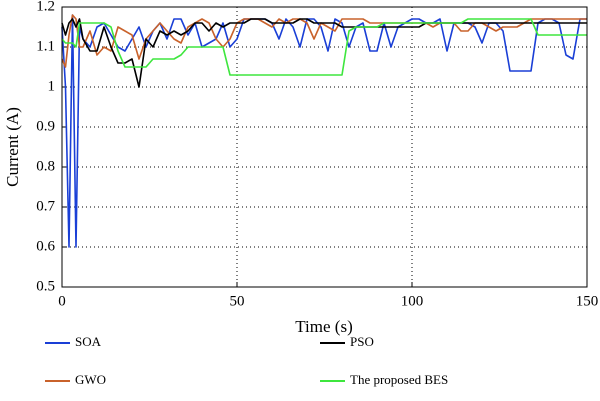  Describe the element at coordinates (45, 246) in the screenshot. I see `y-tick-label: 0.6` at that location.